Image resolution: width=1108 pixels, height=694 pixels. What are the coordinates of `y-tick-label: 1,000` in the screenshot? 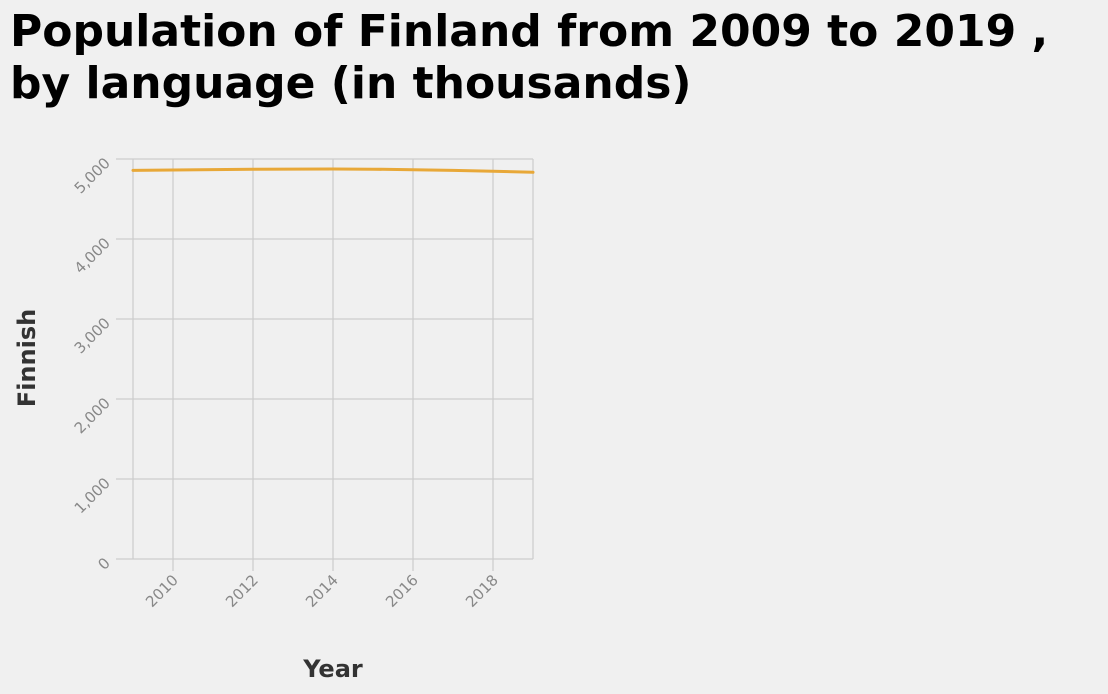 It's located at (92, 495).